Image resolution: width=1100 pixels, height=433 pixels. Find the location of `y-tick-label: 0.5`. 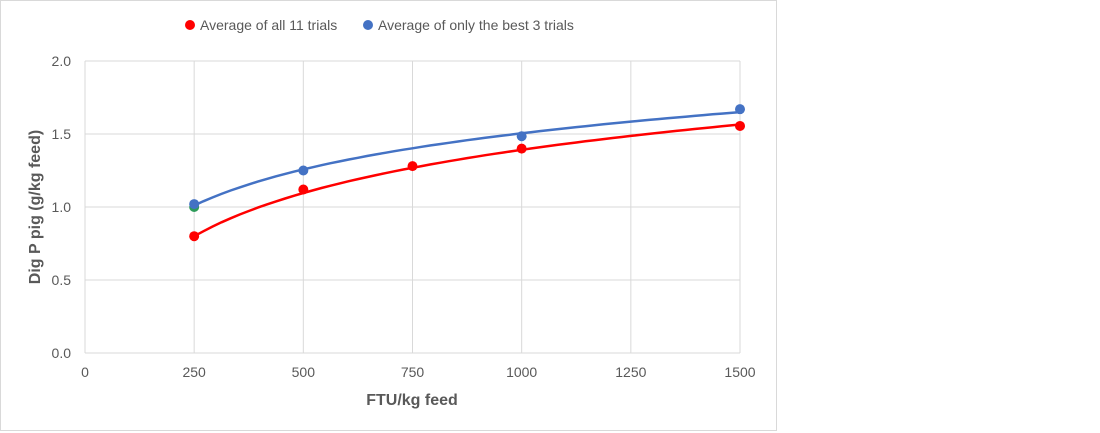

y-tick-label: 0.5 is located at coordinates (62, 280).